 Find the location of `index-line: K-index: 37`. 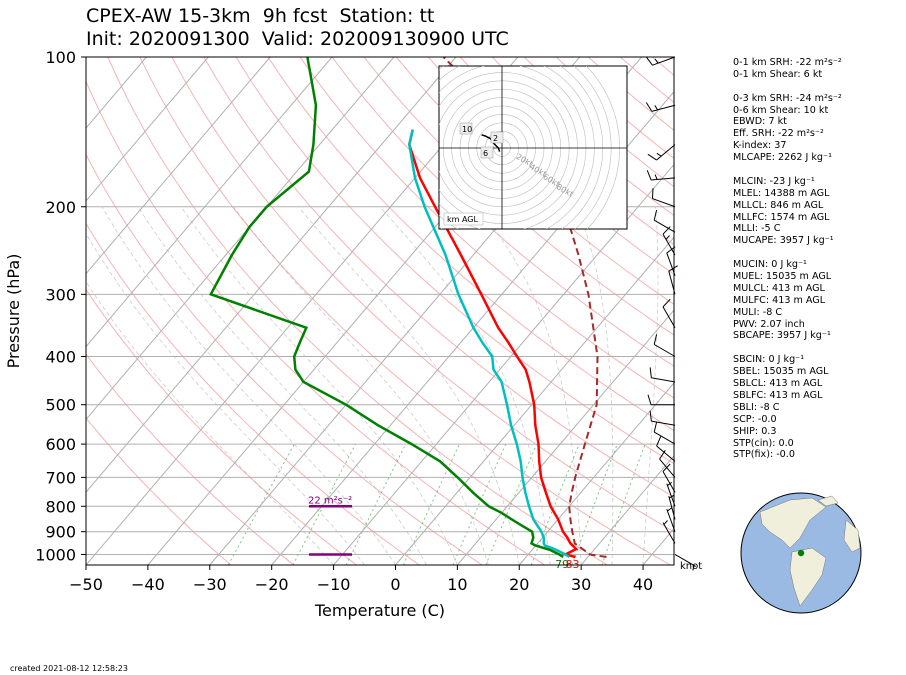

index-line: K-index: 37 is located at coordinates (760, 146).